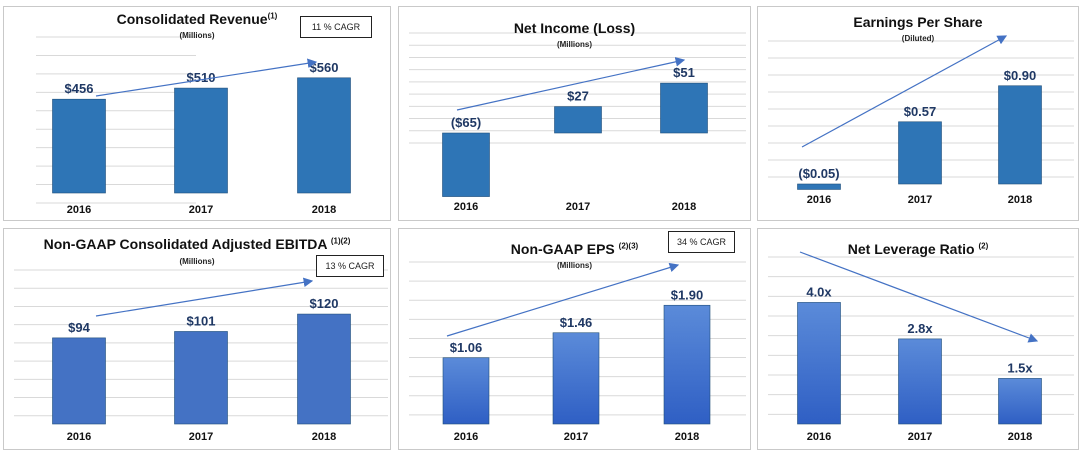 This screenshot has width=1089, height=456. What do you see at coordinates (336, 27) in the screenshot?
I see `revenue-cagr-box: 11 % CAGR` at bounding box center [336, 27].